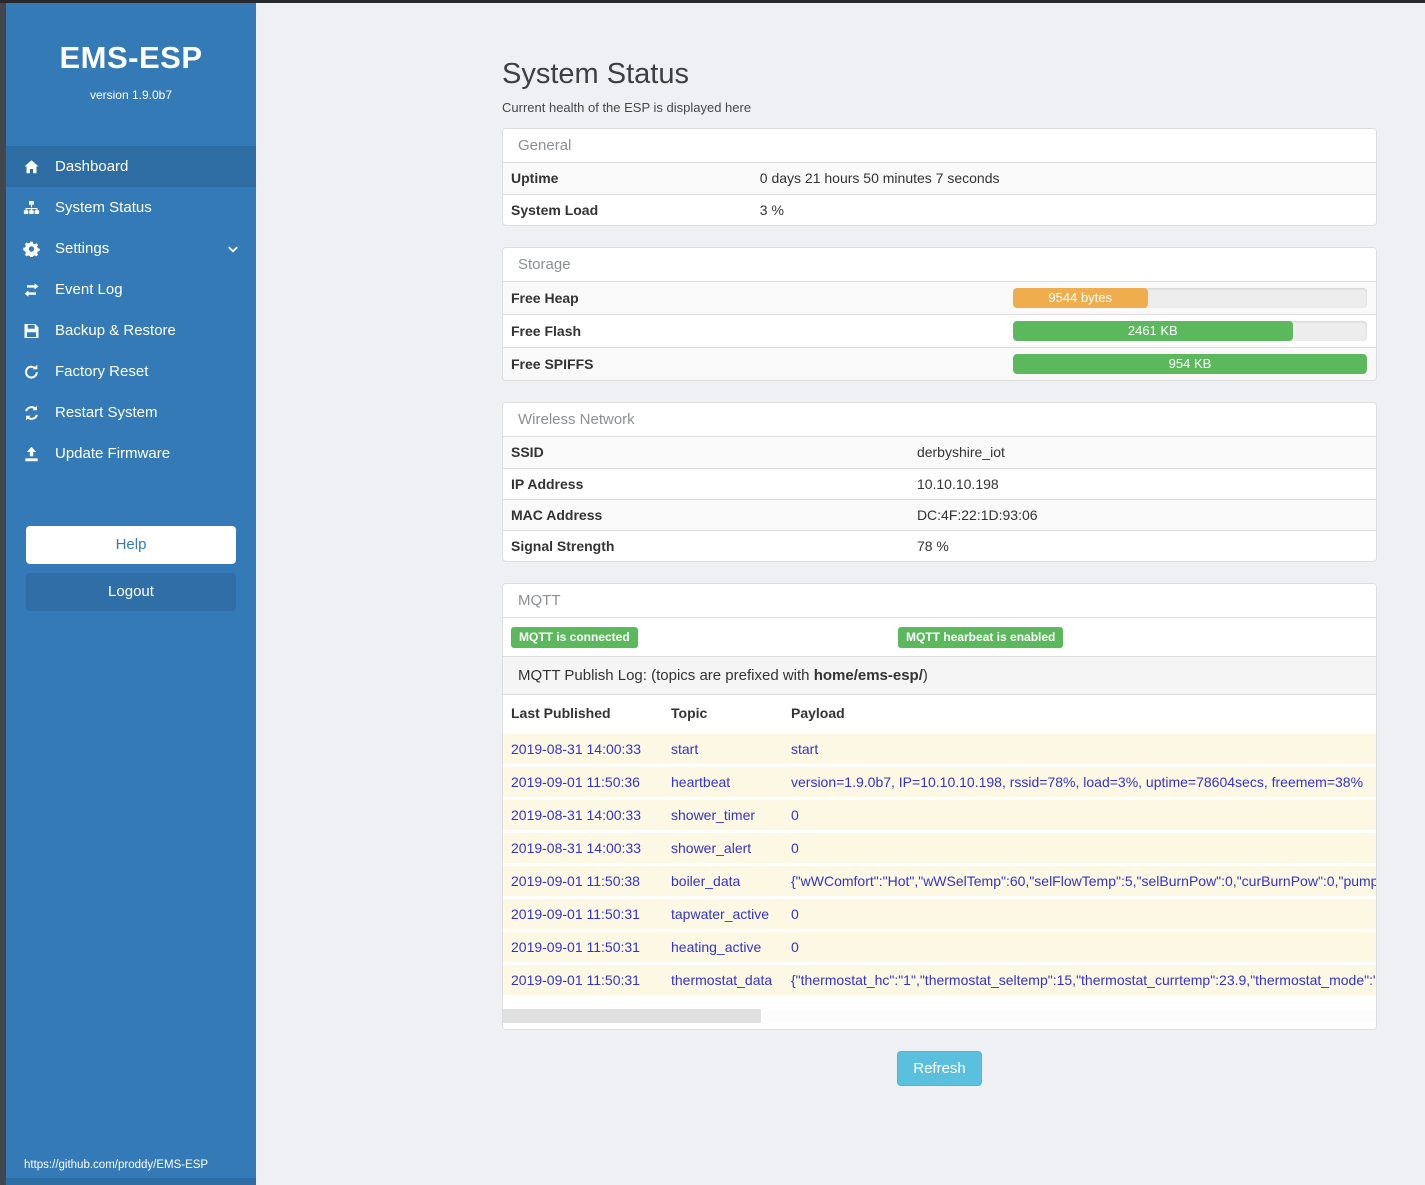 The width and height of the screenshot is (1425, 1185). What do you see at coordinates (939, 298) in the screenshot?
I see `table-row: Free Heap 9544 bytes` at bounding box center [939, 298].